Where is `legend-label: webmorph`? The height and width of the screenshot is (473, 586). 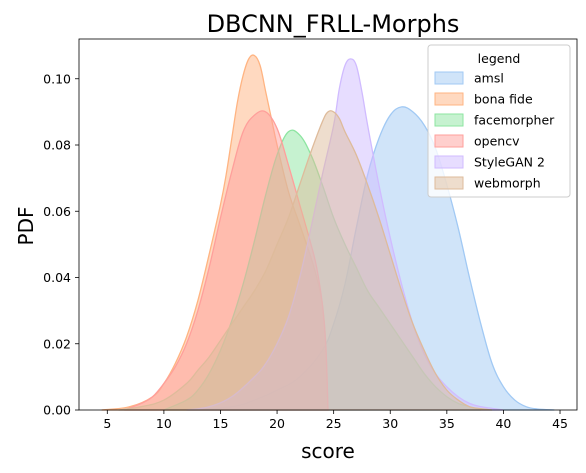
legend-label: webmorph is located at coordinates (507, 183).